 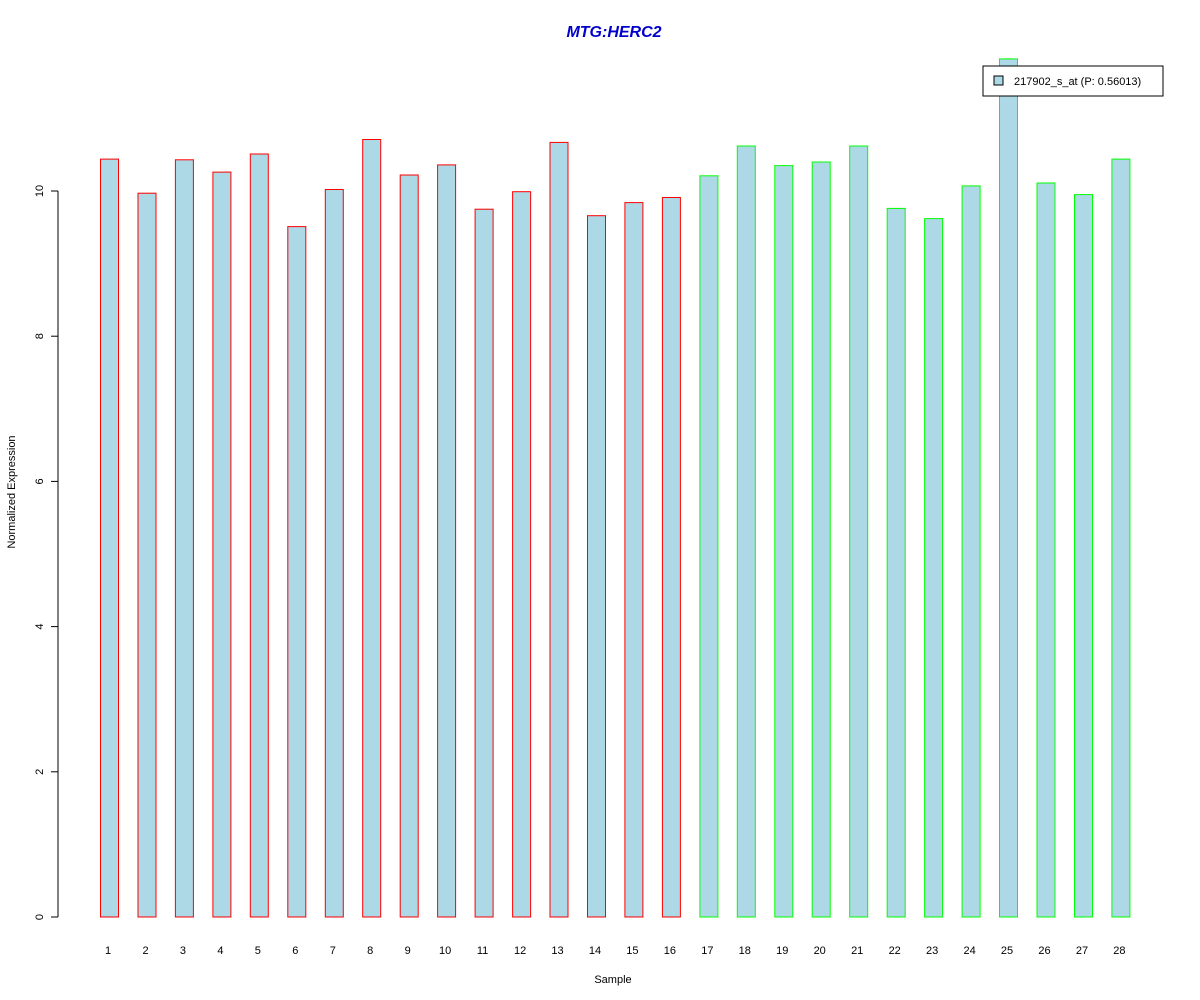 I want to click on x-tick-label: 15, so click(x=632, y=951).